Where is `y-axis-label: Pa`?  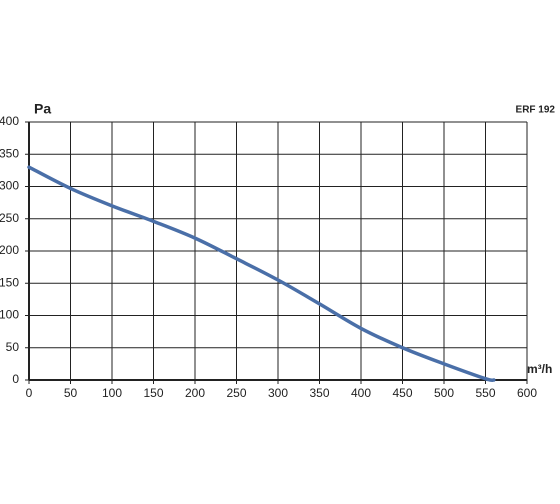
y-axis-label: Pa is located at coordinates (42, 109).